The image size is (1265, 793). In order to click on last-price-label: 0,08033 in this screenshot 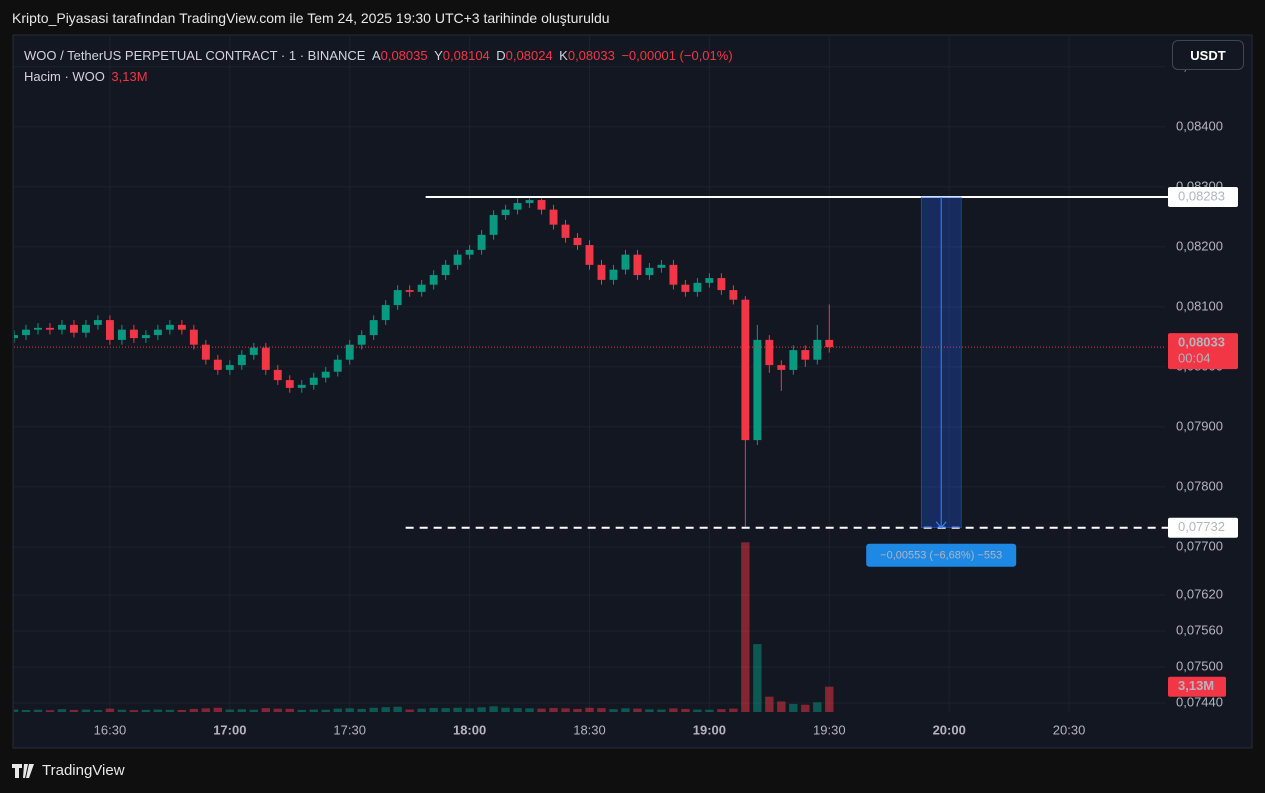, I will do `click(1201, 342)`.